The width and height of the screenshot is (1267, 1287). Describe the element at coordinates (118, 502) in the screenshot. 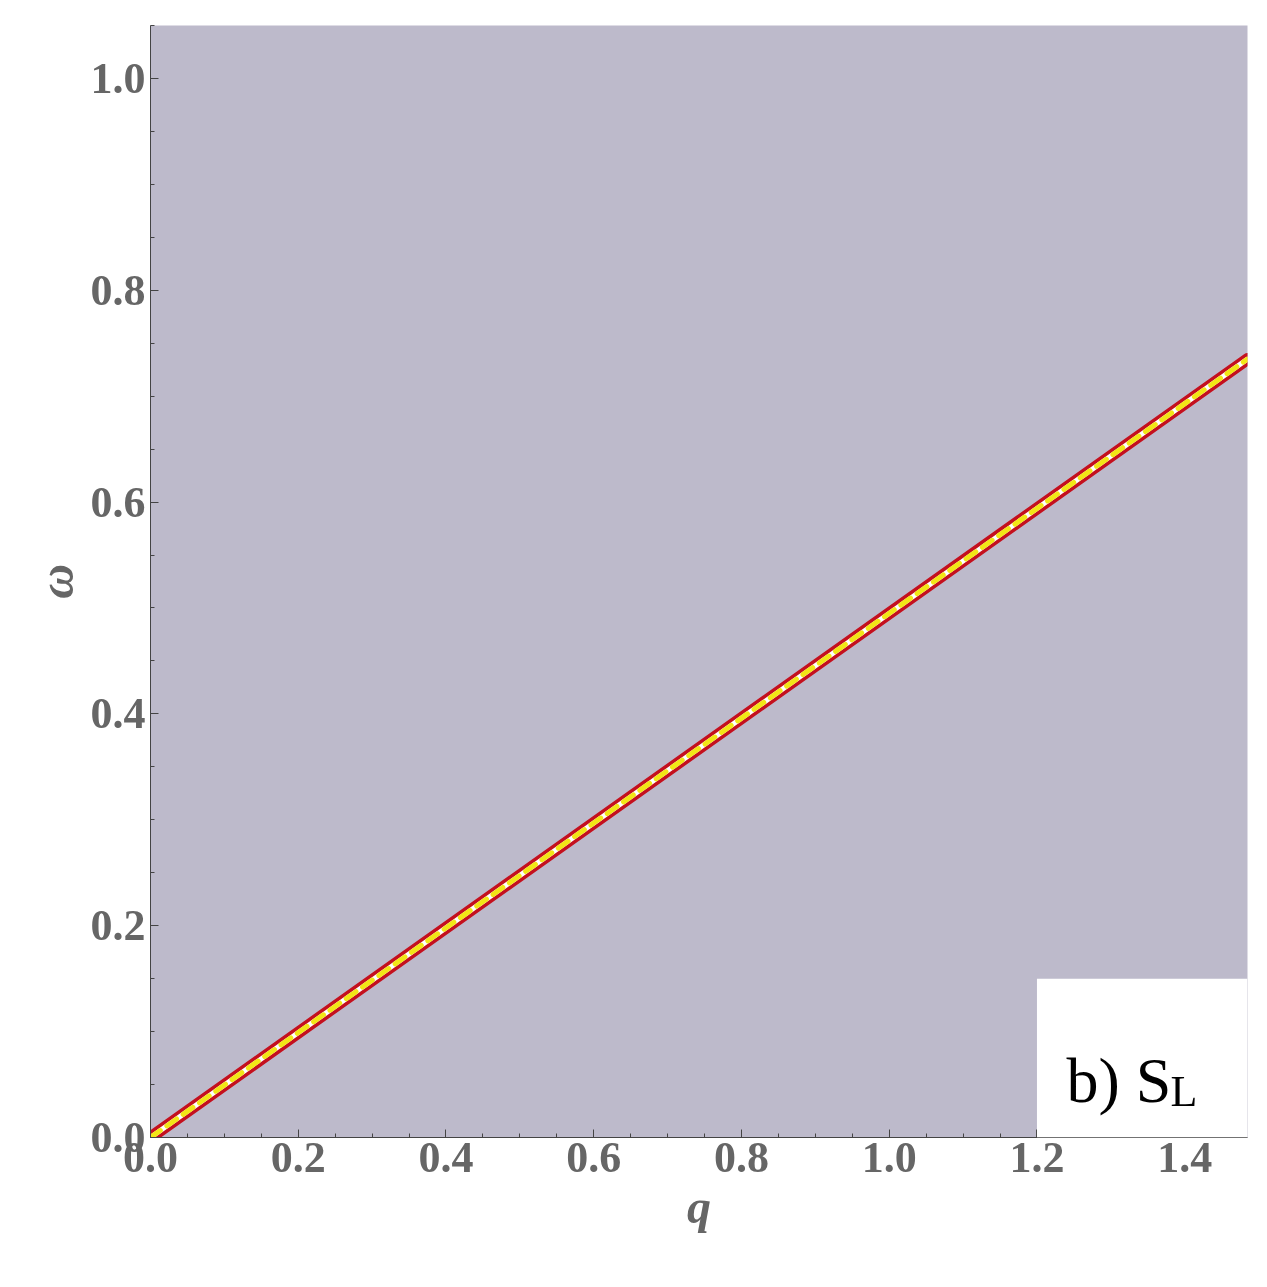

I see `y-tick-label: 0.6` at that location.